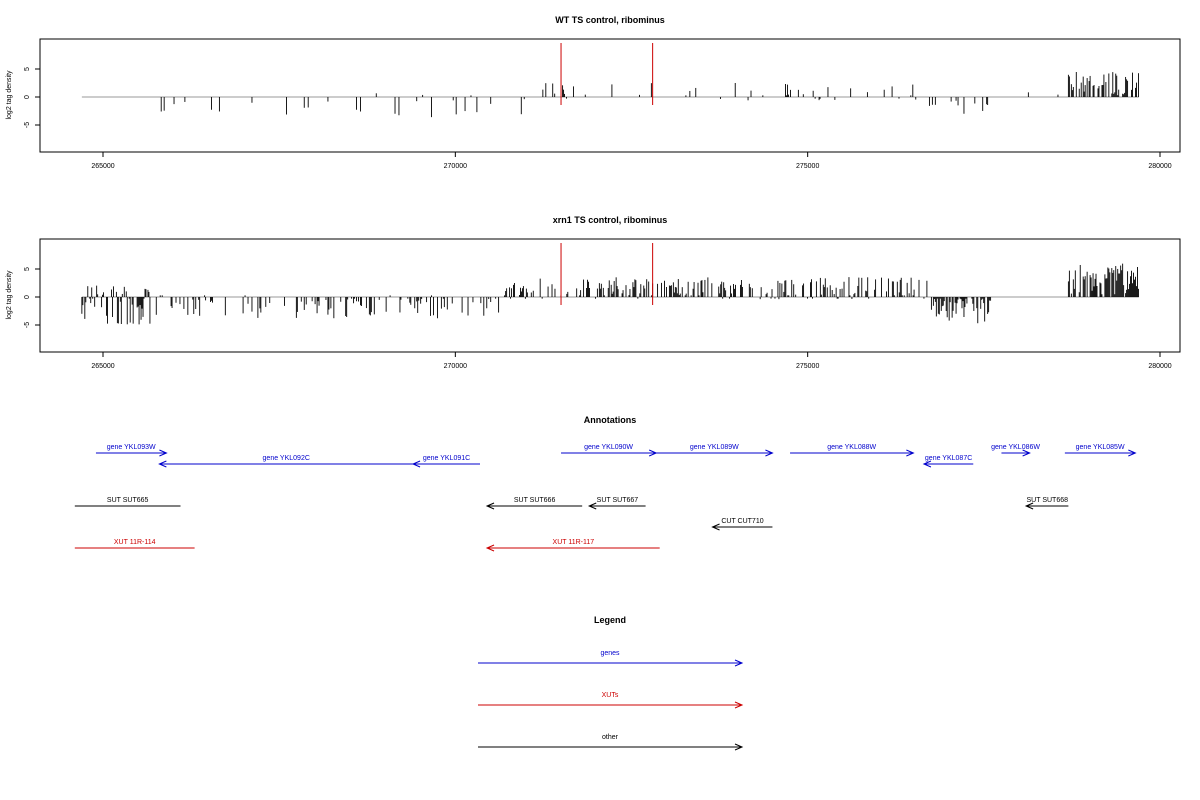 The image size is (1200, 800). I want to click on annotation-label: gene YKL088W, so click(851, 447).